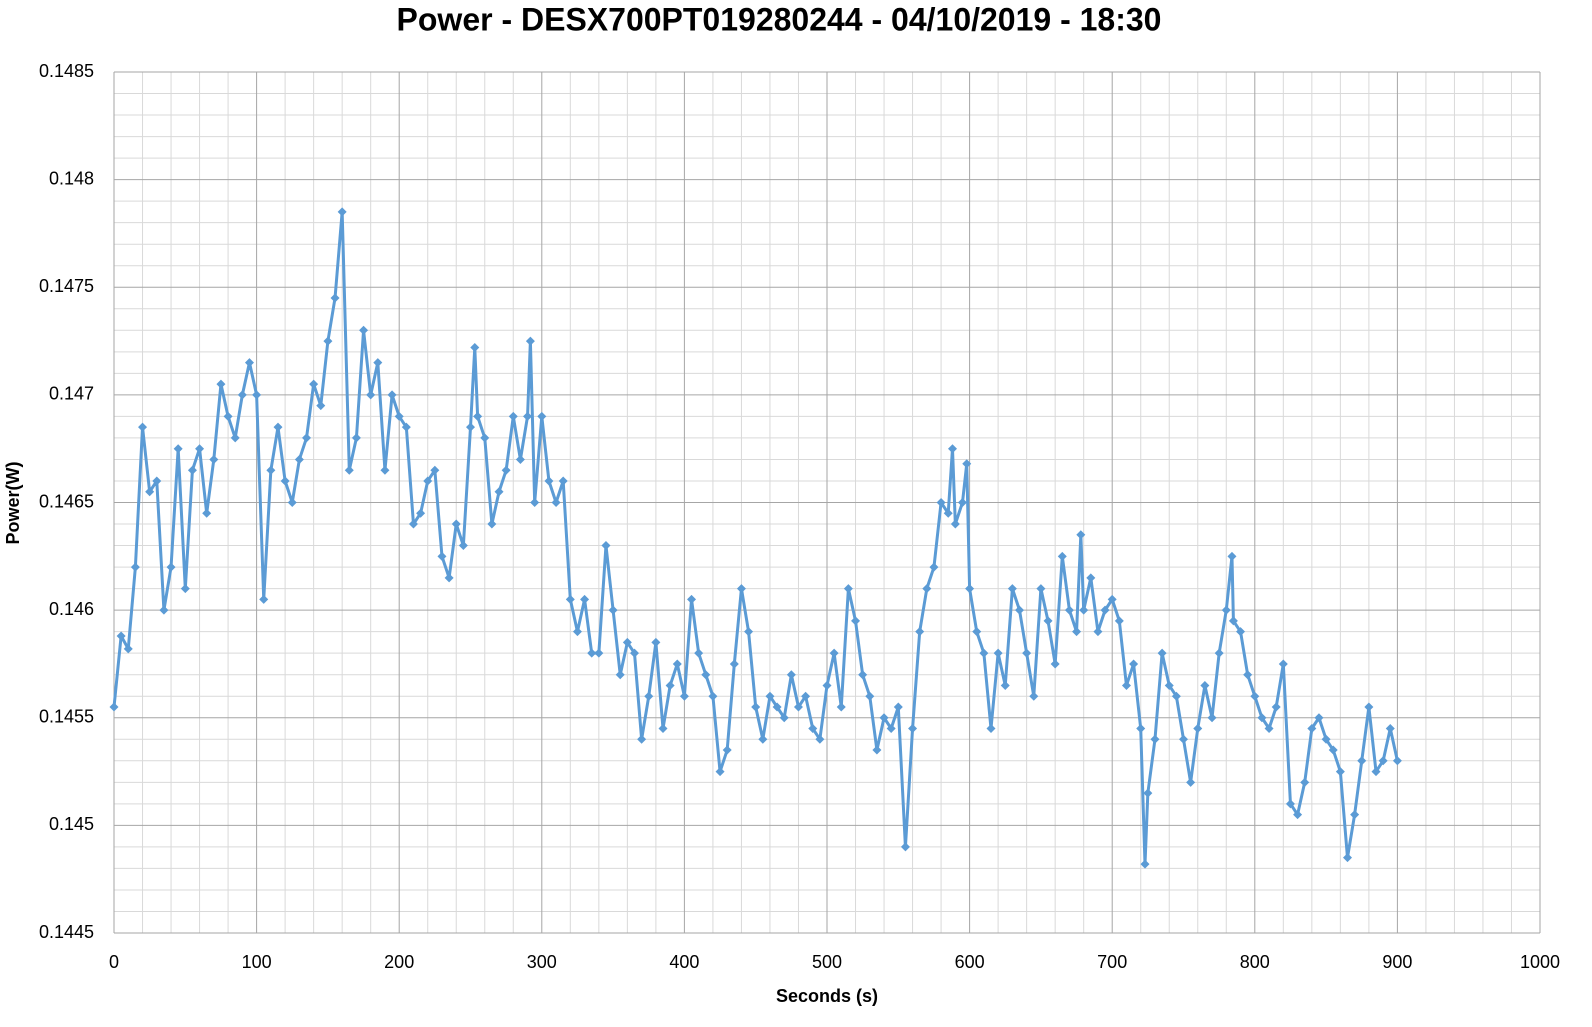 This screenshot has width=1592, height=1027. What do you see at coordinates (399, 962) in the screenshot?
I see `x-tick-label: 200` at bounding box center [399, 962].